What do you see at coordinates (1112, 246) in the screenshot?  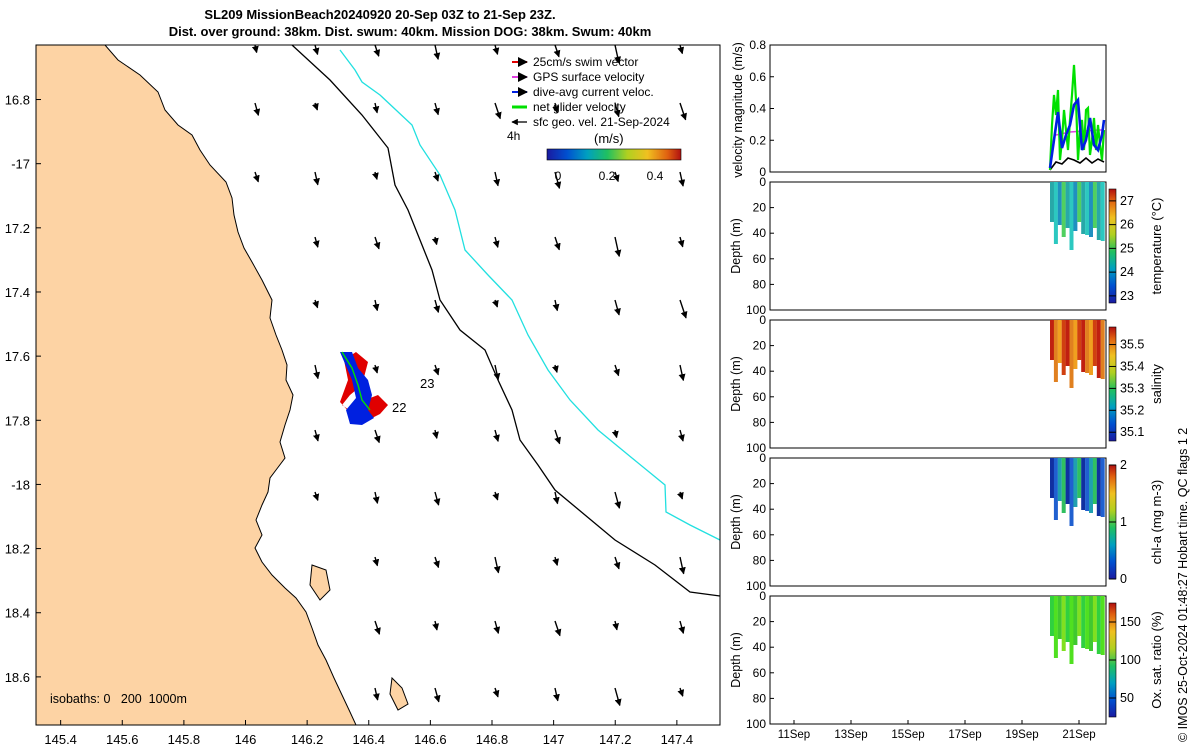 I see `colorbar` at bounding box center [1112, 246].